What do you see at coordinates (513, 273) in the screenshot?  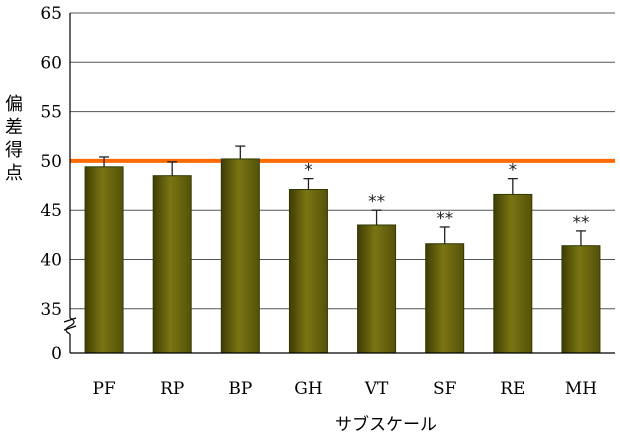 I see `bar-RE` at bounding box center [513, 273].